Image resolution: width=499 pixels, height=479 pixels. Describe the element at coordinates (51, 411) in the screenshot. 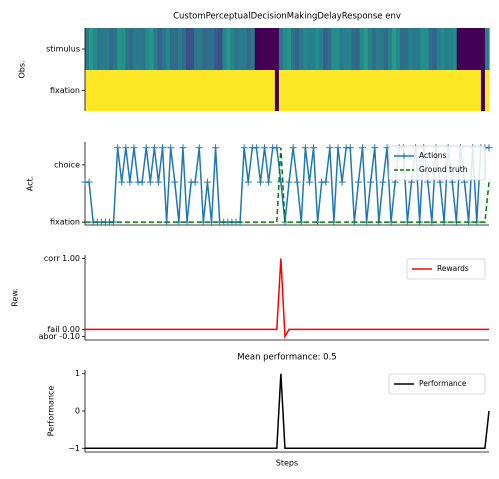

I see `y-axis-label: Performance` at that location.